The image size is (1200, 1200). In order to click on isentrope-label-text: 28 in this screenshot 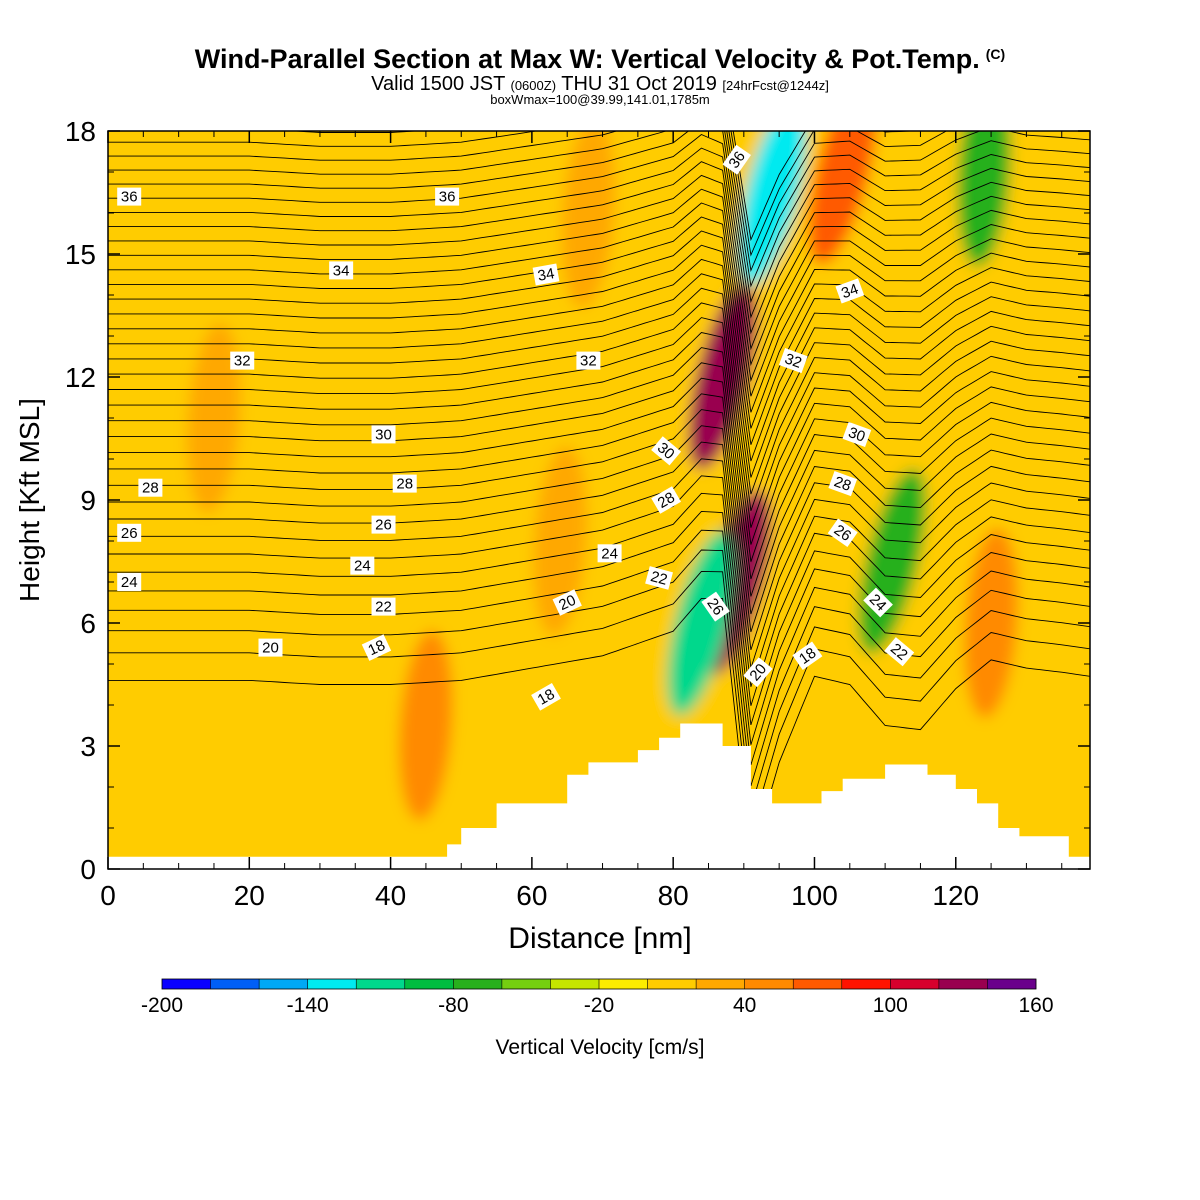, I will do `click(150, 488)`.